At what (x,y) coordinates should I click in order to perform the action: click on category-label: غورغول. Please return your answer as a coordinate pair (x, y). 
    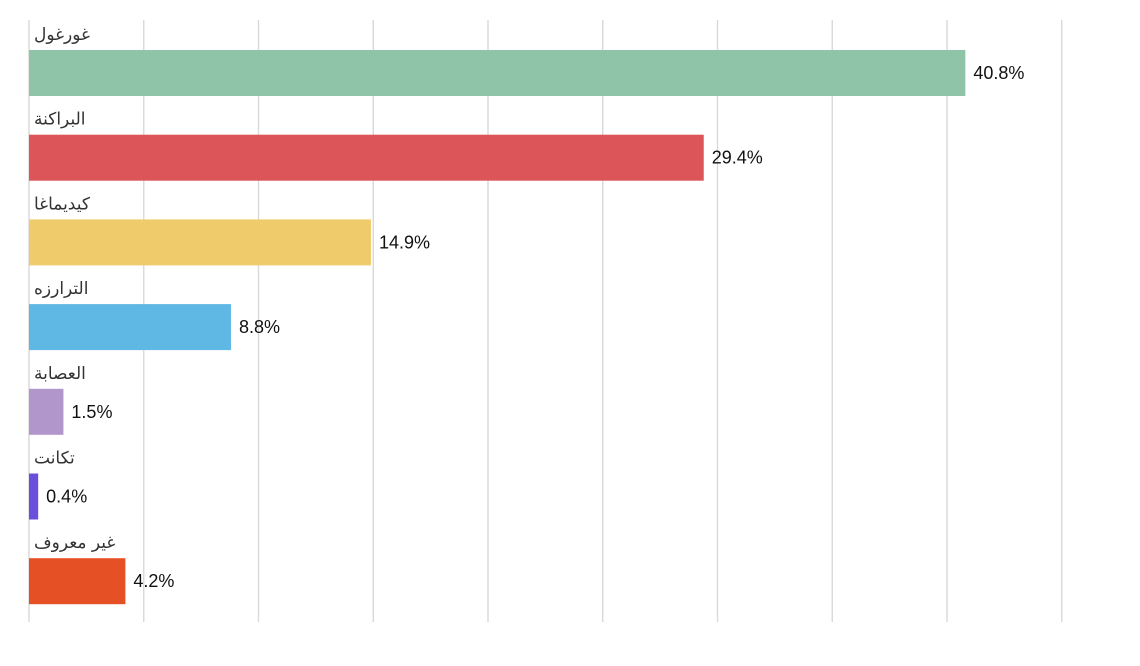
    Looking at the image, I should click on (62, 35).